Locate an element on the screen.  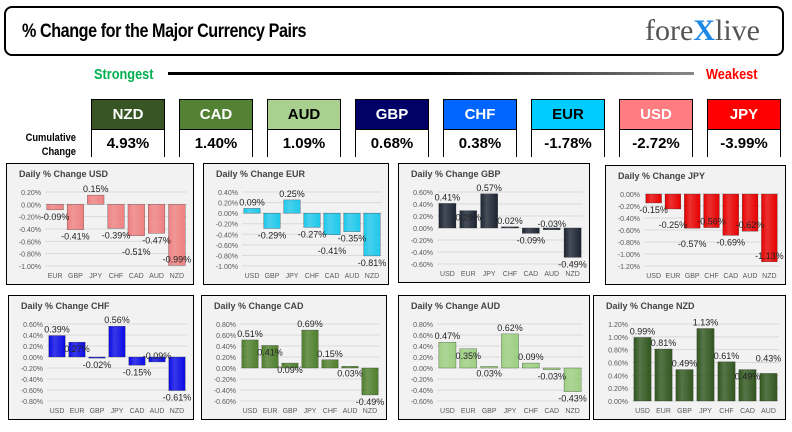
data-label: 0.25% is located at coordinates (292, 194).